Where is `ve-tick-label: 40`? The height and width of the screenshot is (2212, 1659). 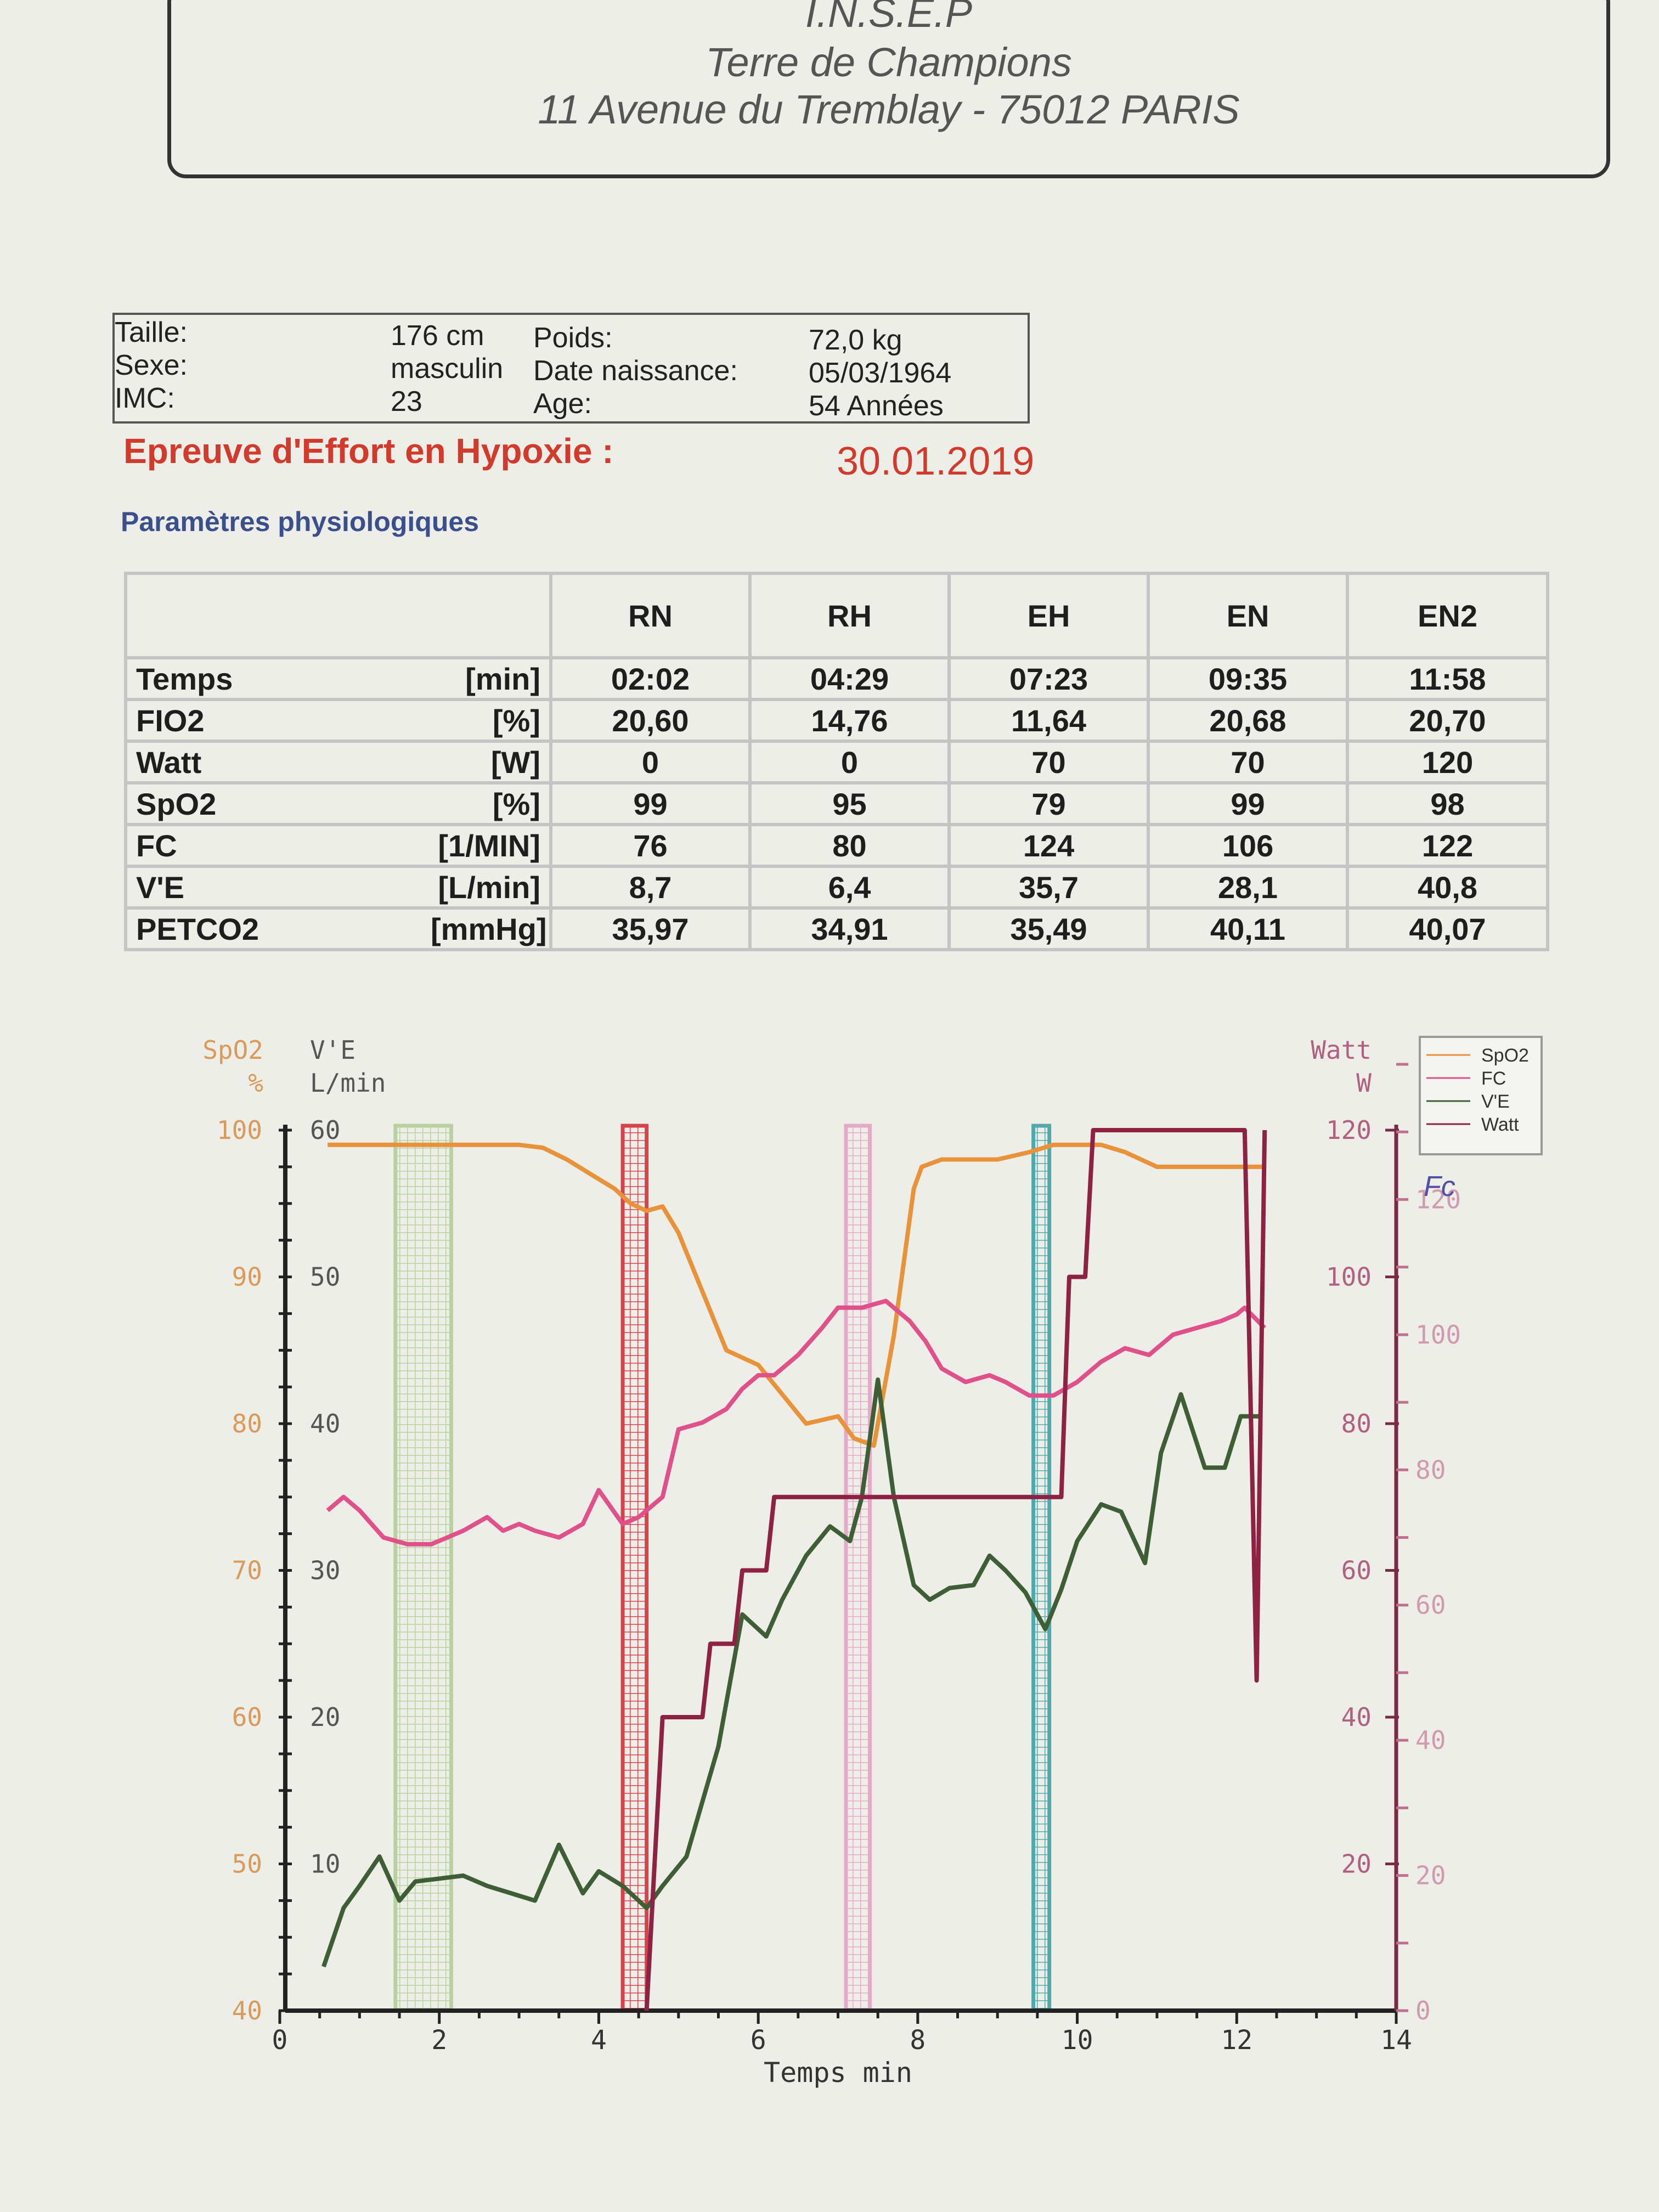
ve-tick-label: 40 is located at coordinates (325, 1424).